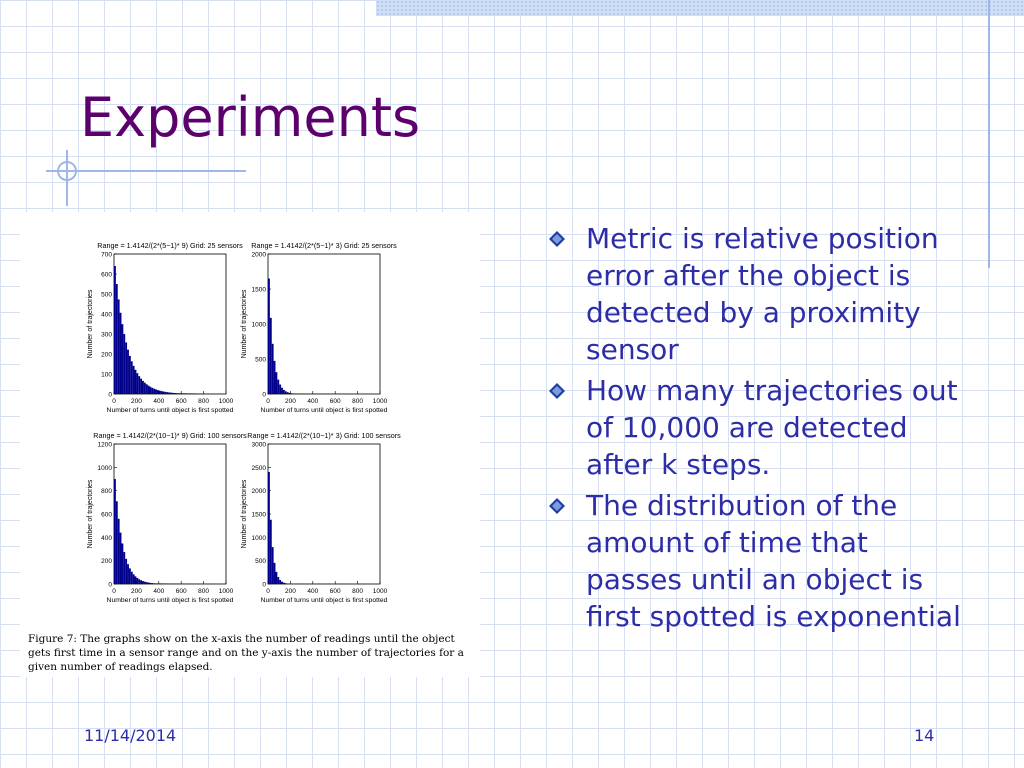  I want to click on y-tick-label: 400, so click(106, 315).